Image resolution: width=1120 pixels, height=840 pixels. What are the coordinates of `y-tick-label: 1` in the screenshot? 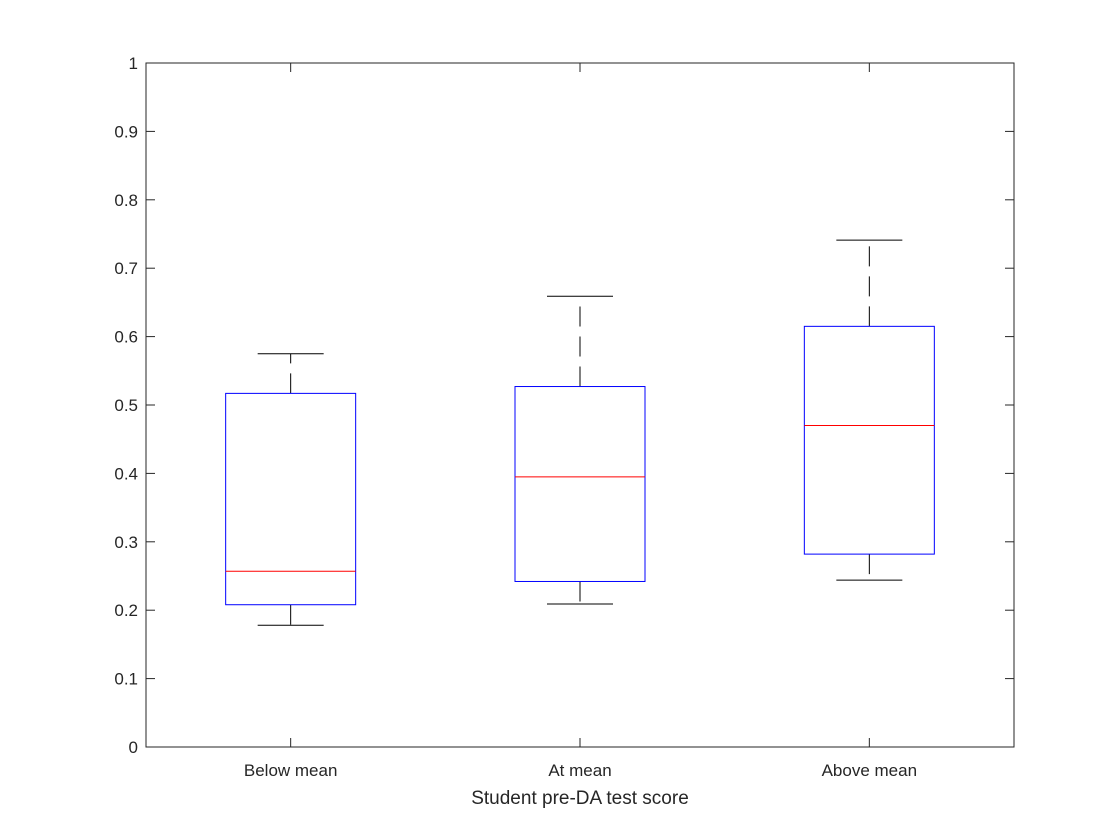 It's located at (133, 63).